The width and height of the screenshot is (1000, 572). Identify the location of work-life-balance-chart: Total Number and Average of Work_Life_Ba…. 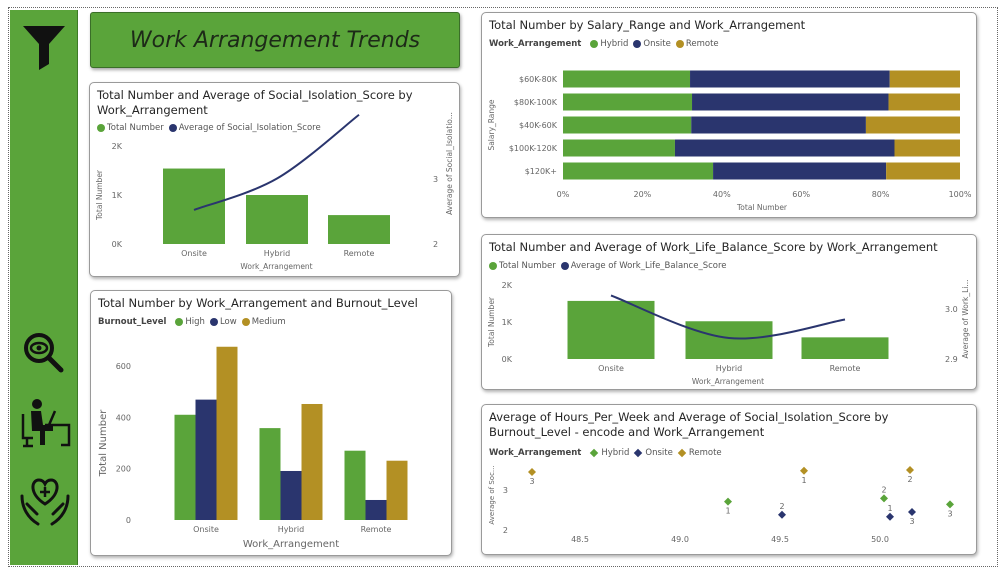
(729, 312).